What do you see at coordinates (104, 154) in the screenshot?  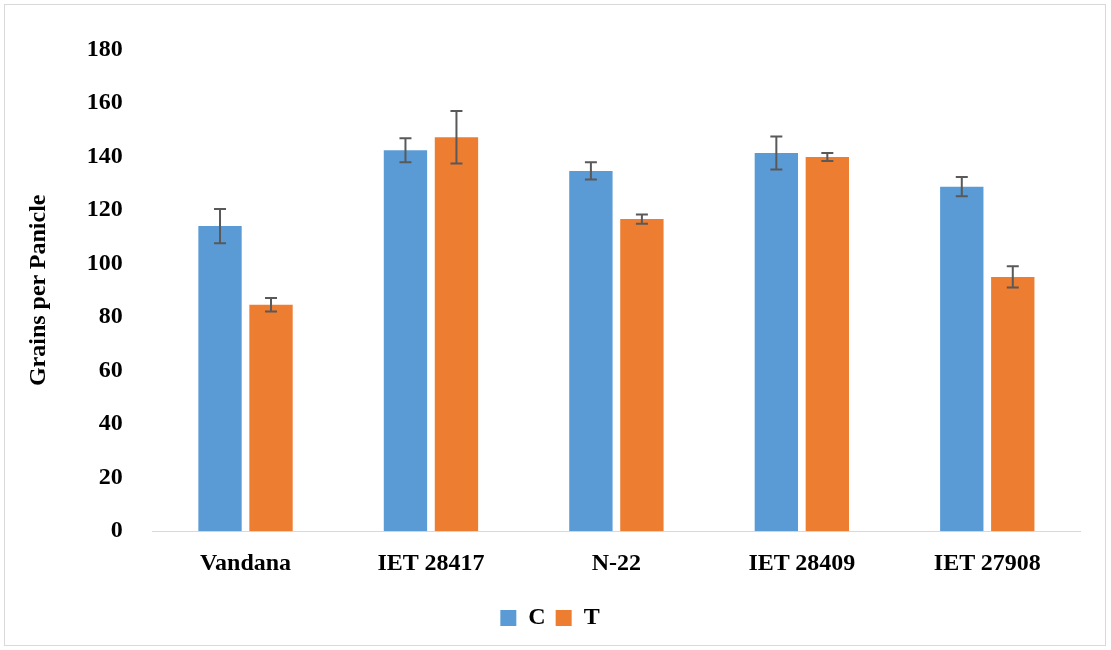 I see `y-tick-label: 140` at bounding box center [104, 154].